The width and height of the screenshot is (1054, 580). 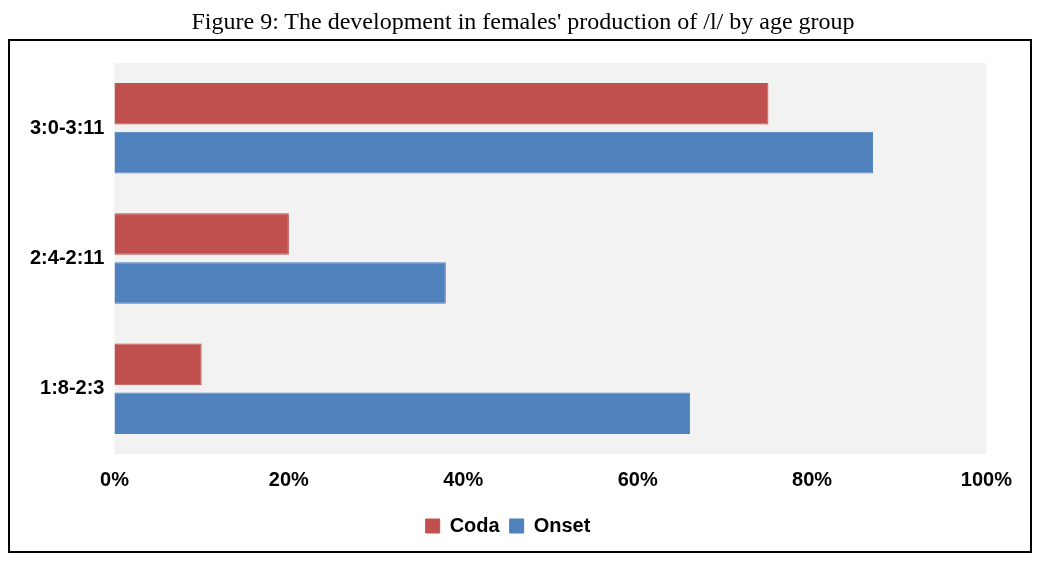 What do you see at coordinates (523, 21) in the screenshot?
I see `chart-title: Figure 9: The development in females' production of /l/ by age group` at bounding box center [523, 21].